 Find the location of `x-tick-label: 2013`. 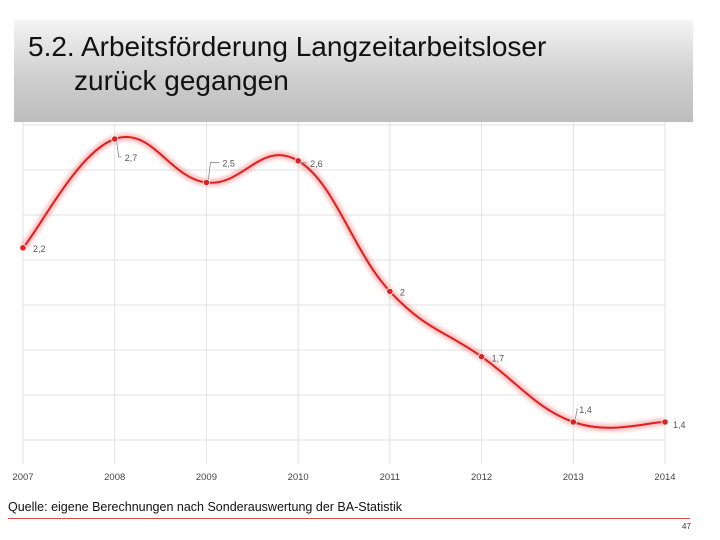

x-tick-label: 2013 is located at coordinates (573, 477).